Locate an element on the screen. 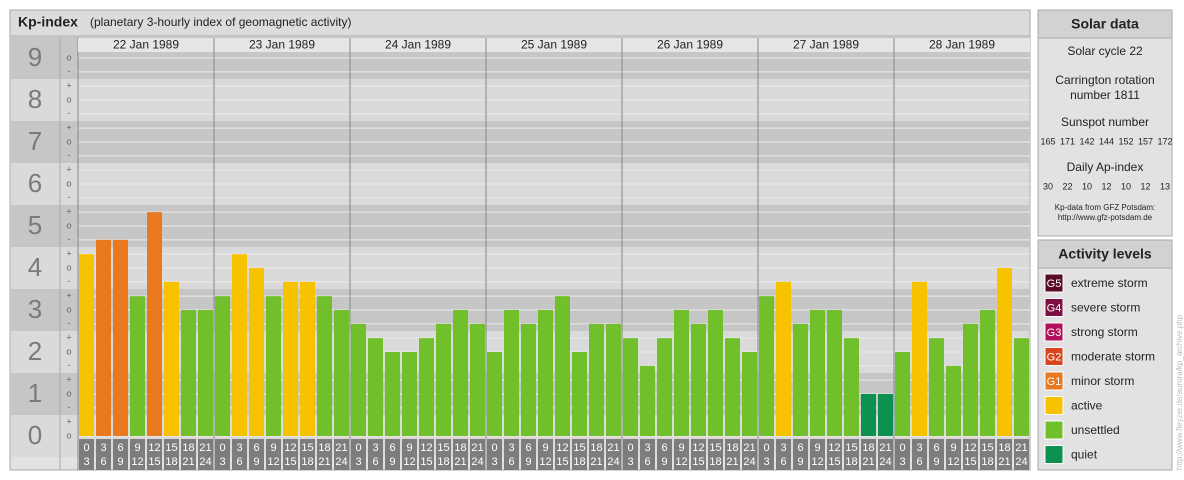 Image resolution: width=1184 pixels, height=480 pixels. solar-title-bar is located at coordinates (1105, 24).